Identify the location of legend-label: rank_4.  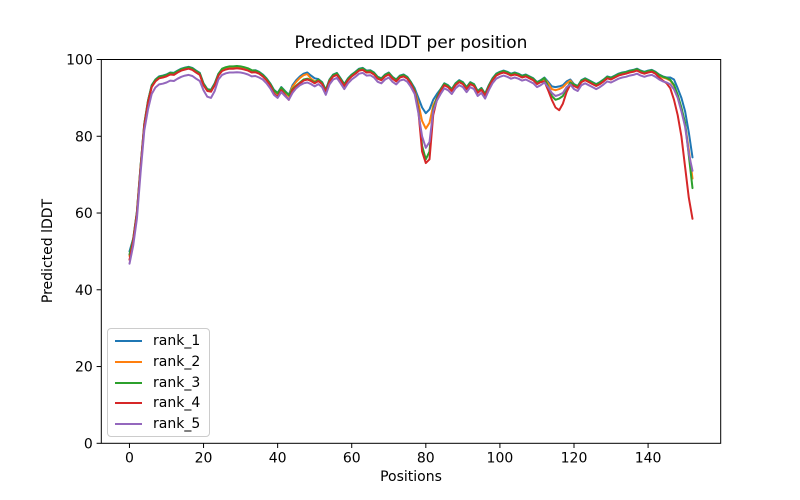
(177, 403).